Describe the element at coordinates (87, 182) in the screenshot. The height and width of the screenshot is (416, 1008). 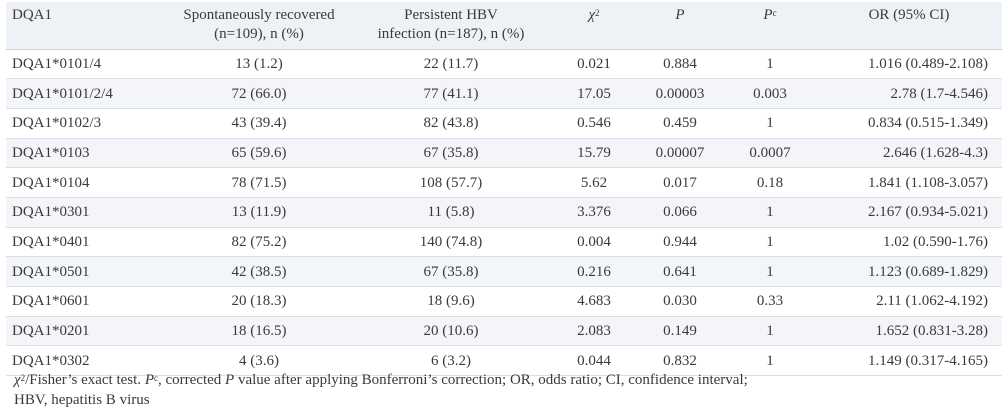
I see `cell-allele: DQA1*0104` at that location.